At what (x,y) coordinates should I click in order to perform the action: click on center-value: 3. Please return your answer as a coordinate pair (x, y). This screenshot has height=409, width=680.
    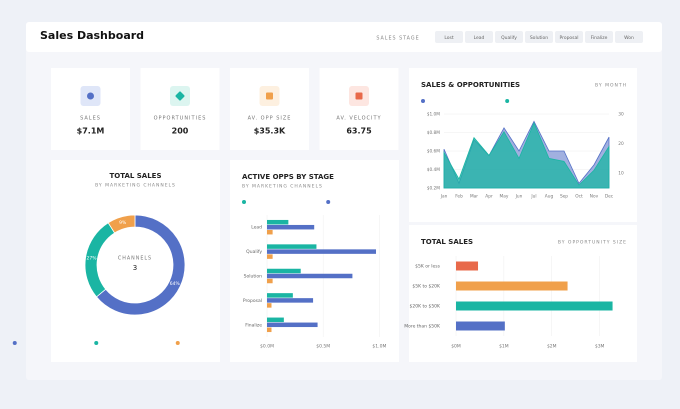
    Looking at the image, I should click on (135, 268).